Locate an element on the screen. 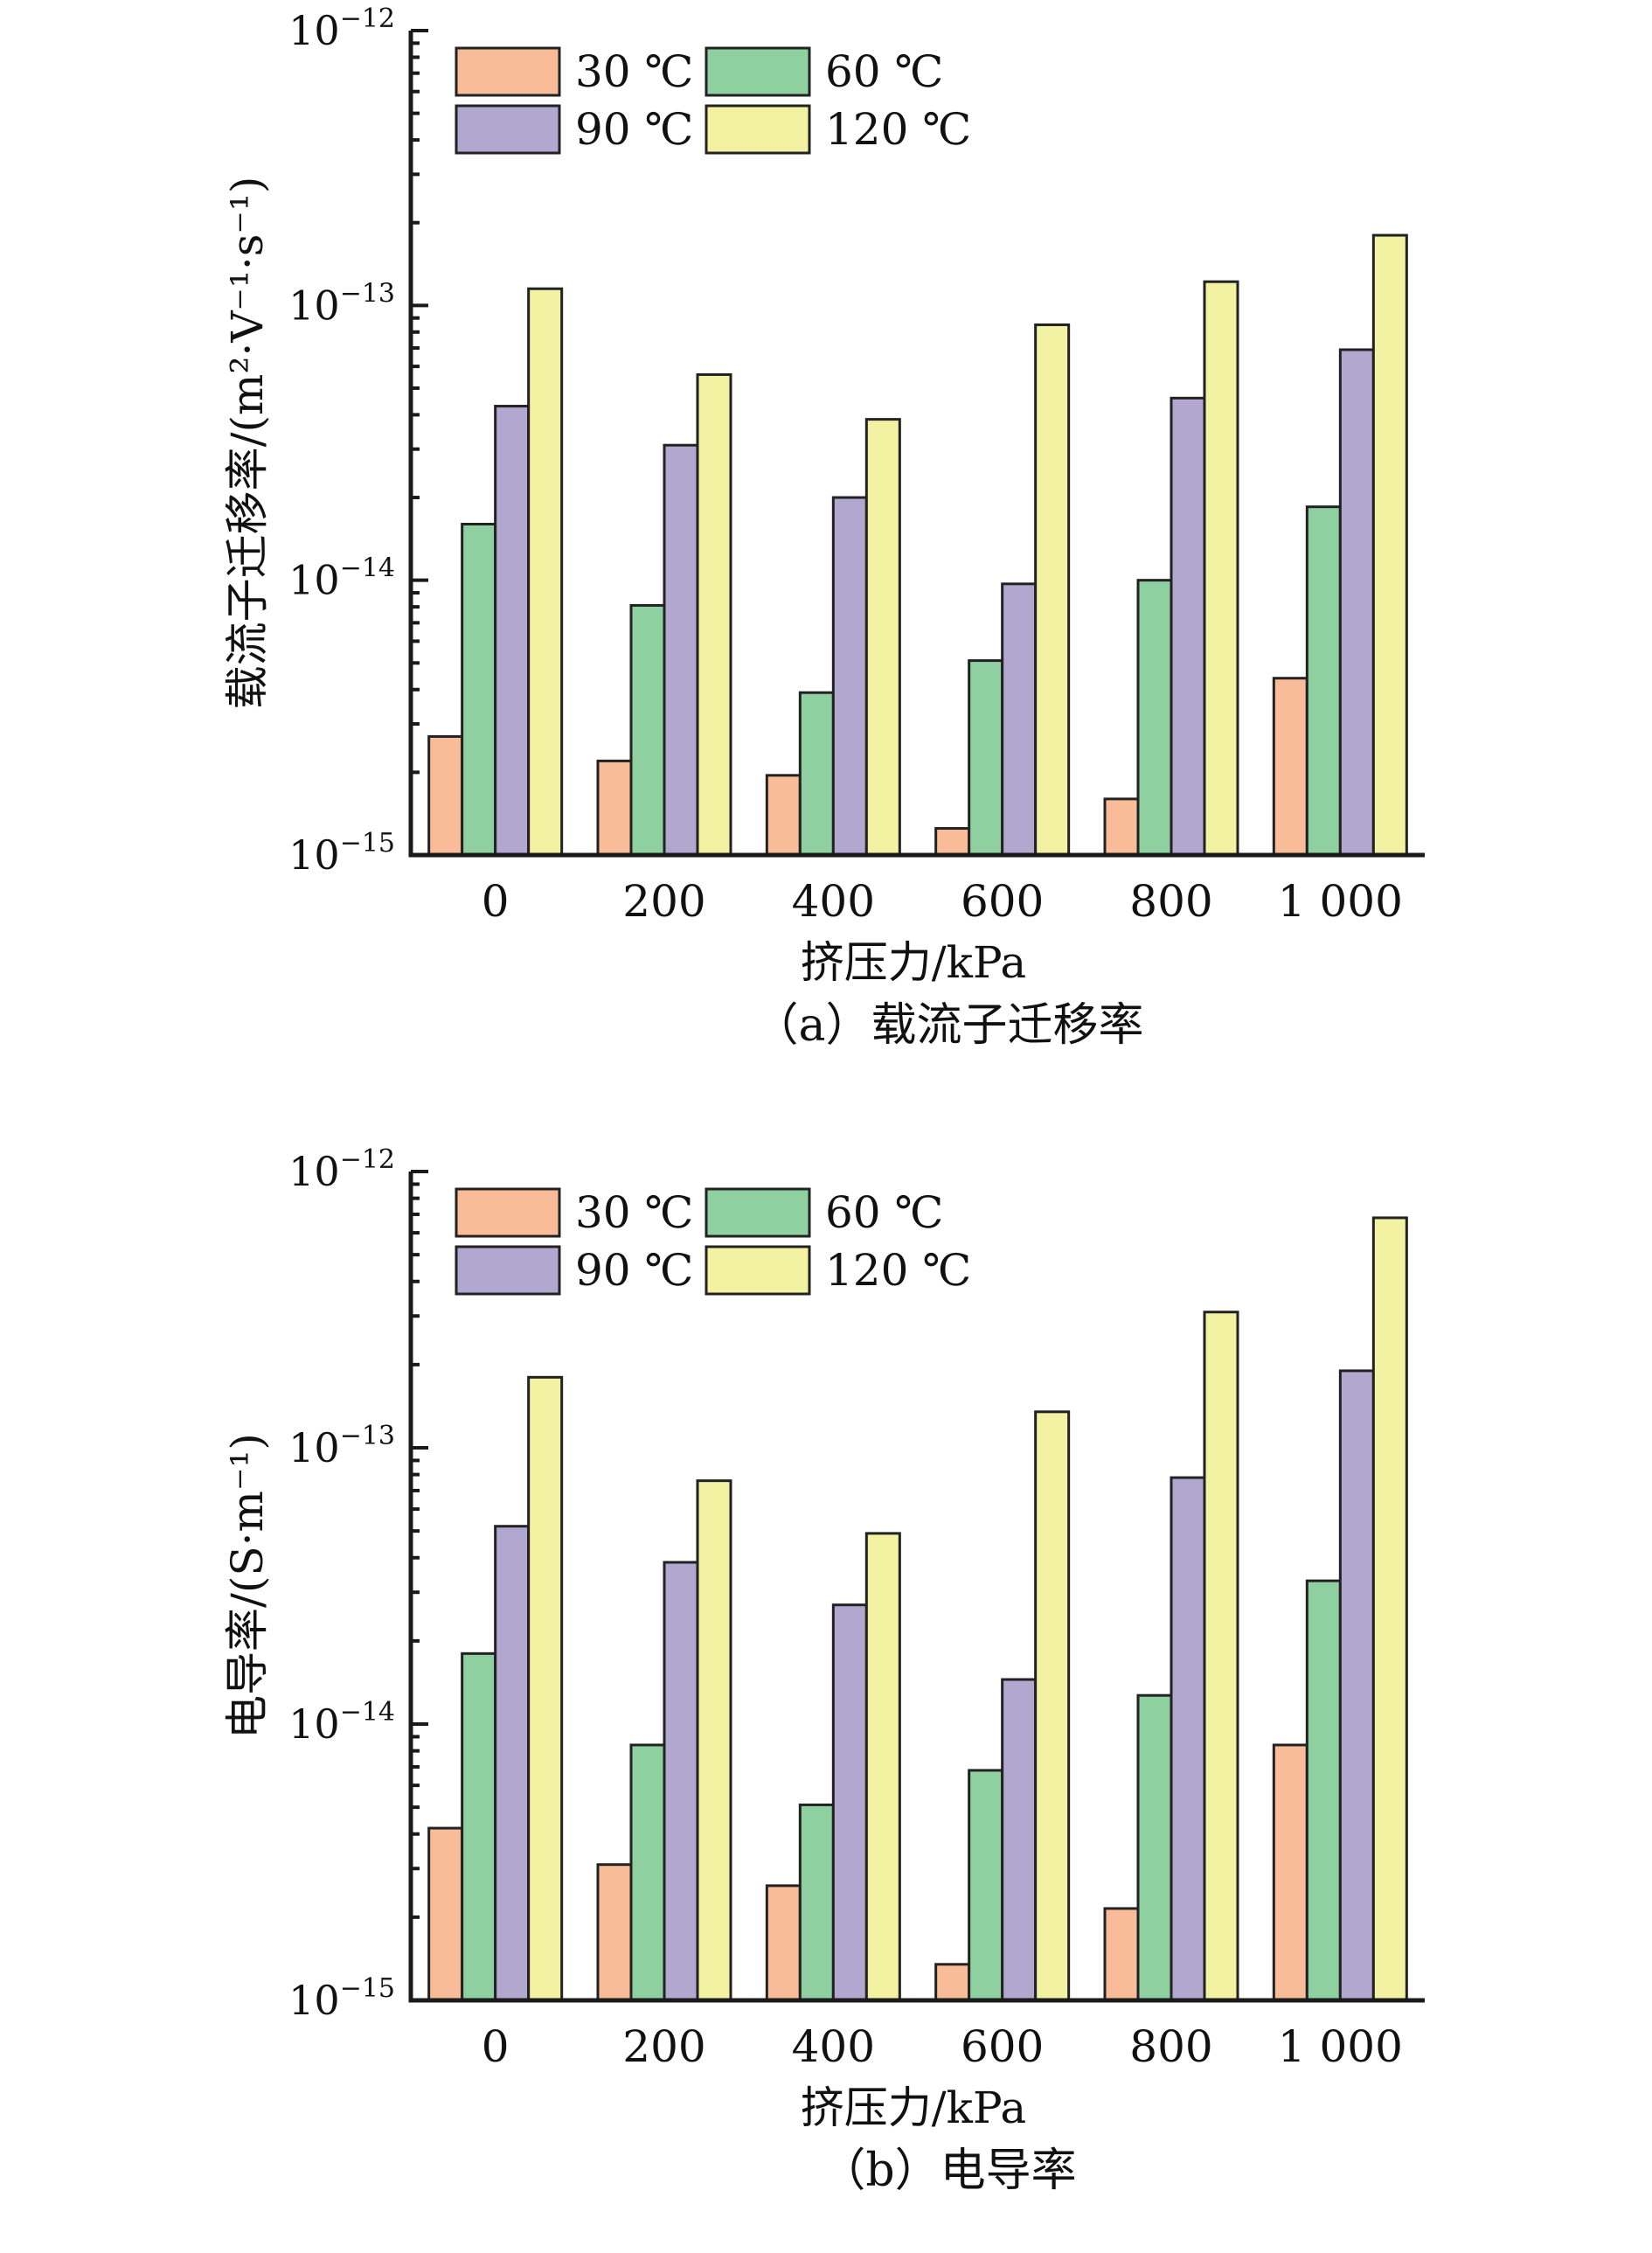  y-axis-title: 电导率/(S·m⁻¹) is located at coordinates (248, 1586).